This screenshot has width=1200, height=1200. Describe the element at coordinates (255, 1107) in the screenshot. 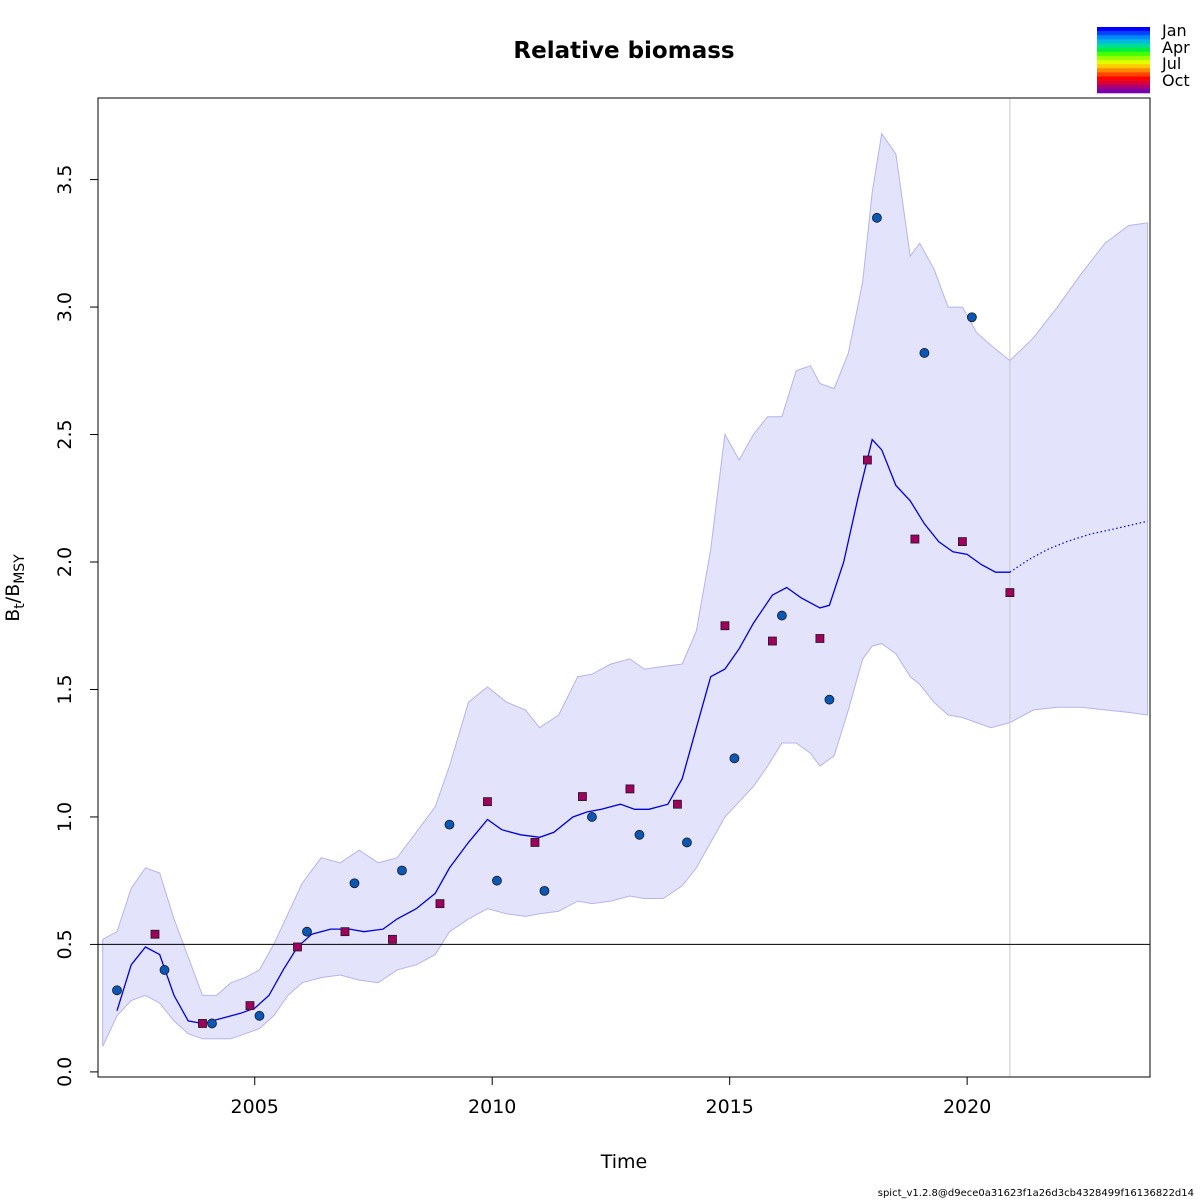

I see `x-tick-label: 2005` at that location.